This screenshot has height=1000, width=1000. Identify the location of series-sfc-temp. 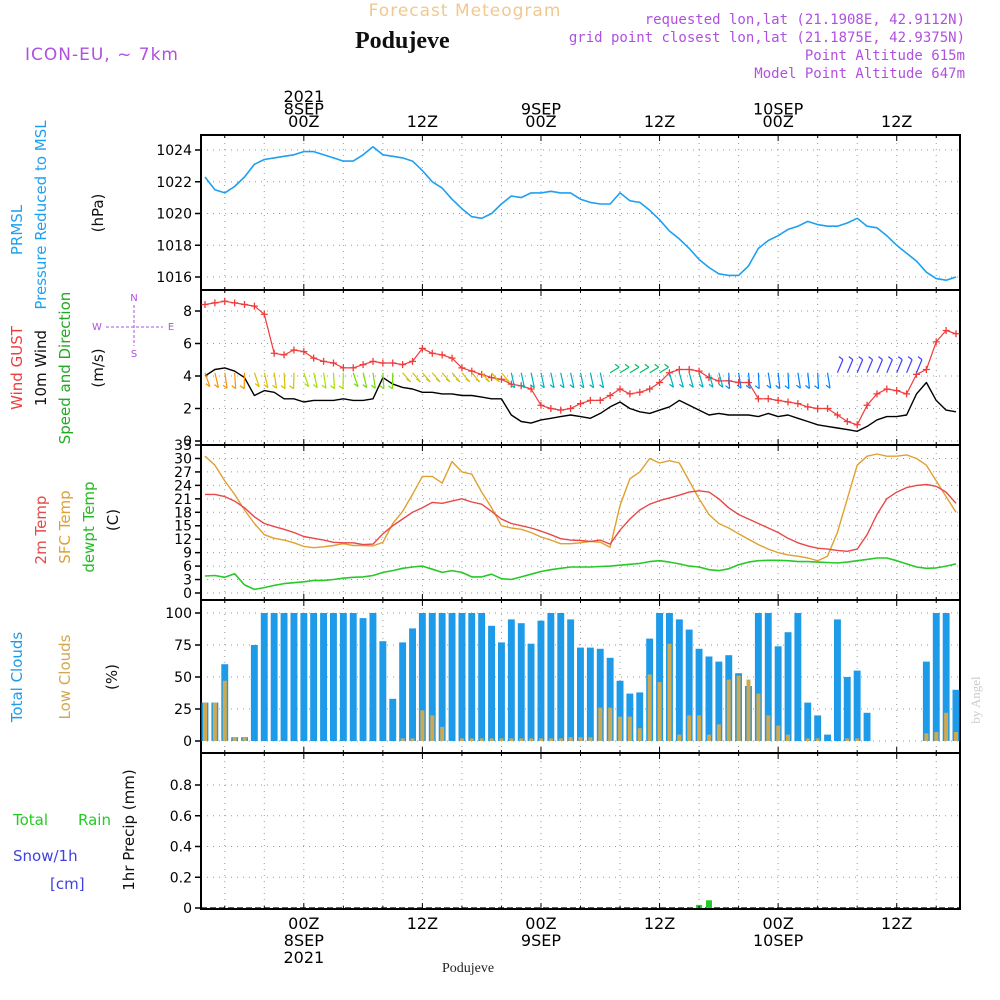
(580, 507).